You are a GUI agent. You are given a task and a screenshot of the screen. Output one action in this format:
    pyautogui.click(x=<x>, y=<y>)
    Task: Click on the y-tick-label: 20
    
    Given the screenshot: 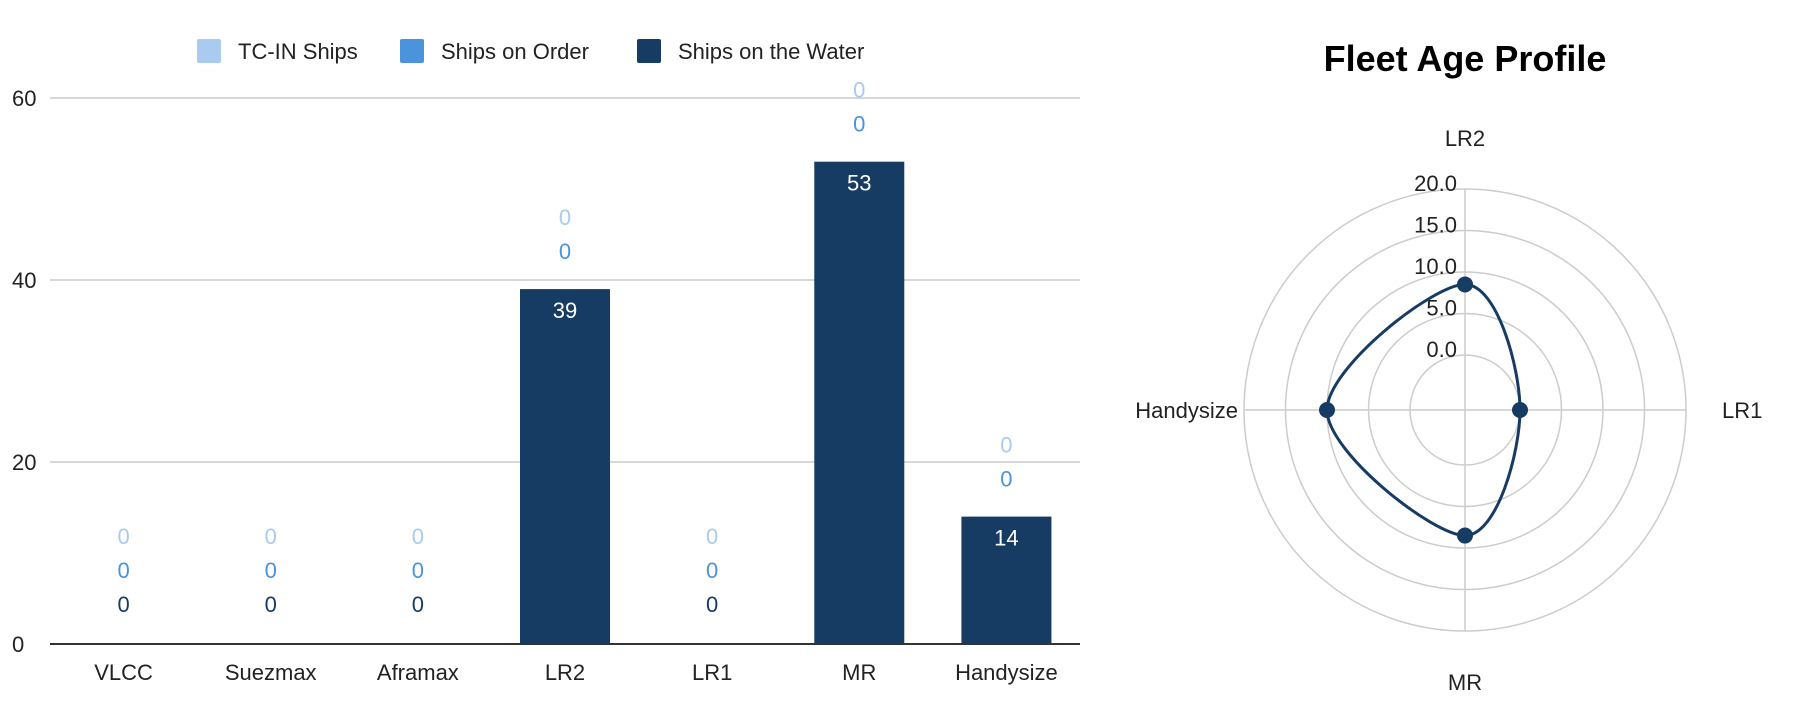 What is the action you would take?
    pyautogui.click(x=24, y=462)
    